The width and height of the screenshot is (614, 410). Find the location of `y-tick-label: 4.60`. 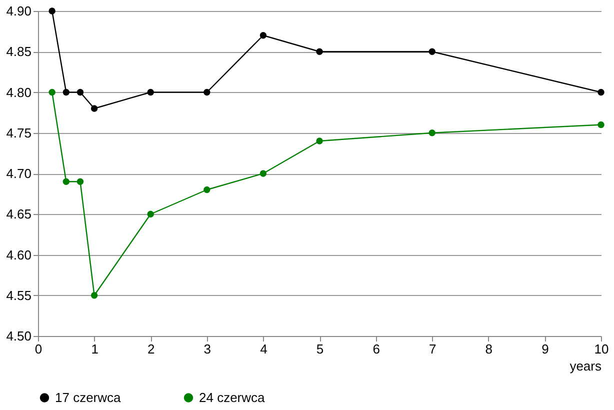

y-tick-label: 4.60 is located at coordinates (19, 254).